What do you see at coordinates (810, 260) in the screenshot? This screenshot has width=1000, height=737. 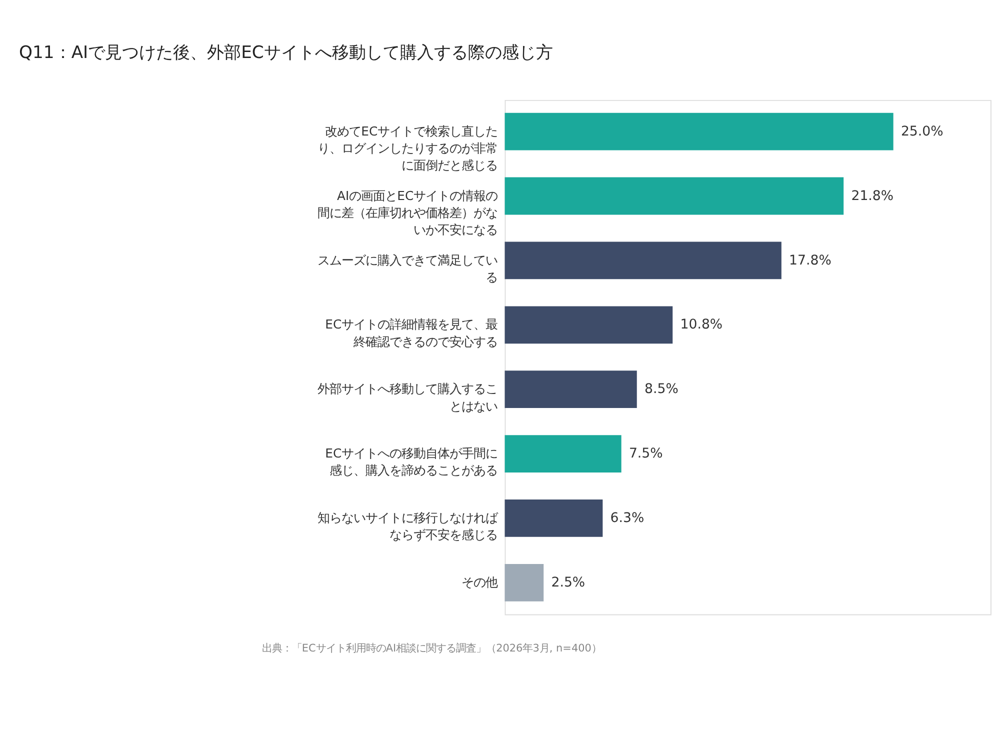 I see `data-label: 17.8%` at bounding box center [810, 260].